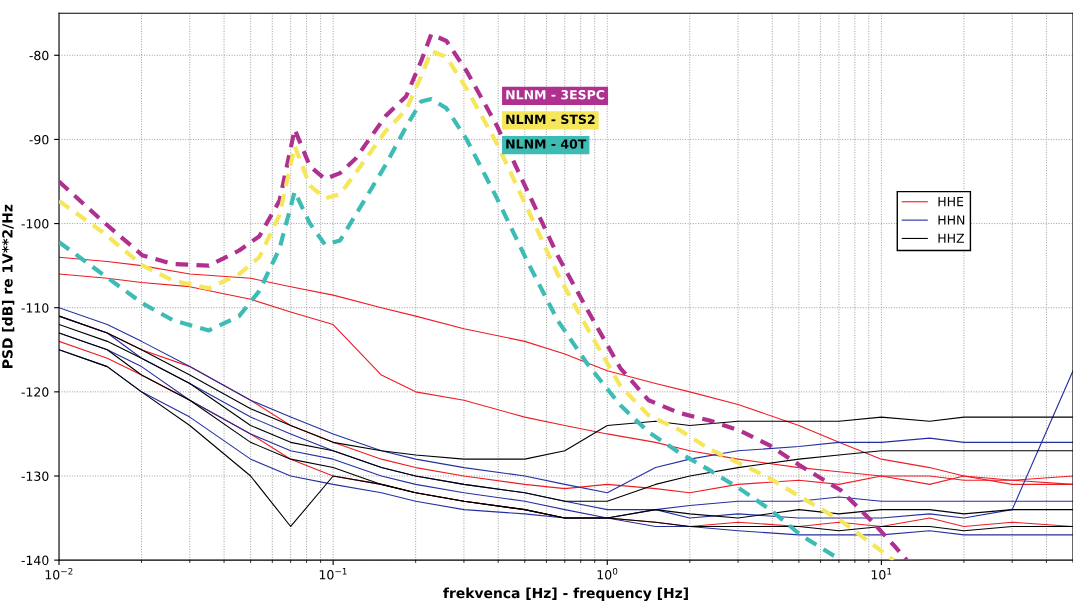  Describe the element at coordinates (35, 476) in the screenshot. I see `y-tick-label: -130` at that location.